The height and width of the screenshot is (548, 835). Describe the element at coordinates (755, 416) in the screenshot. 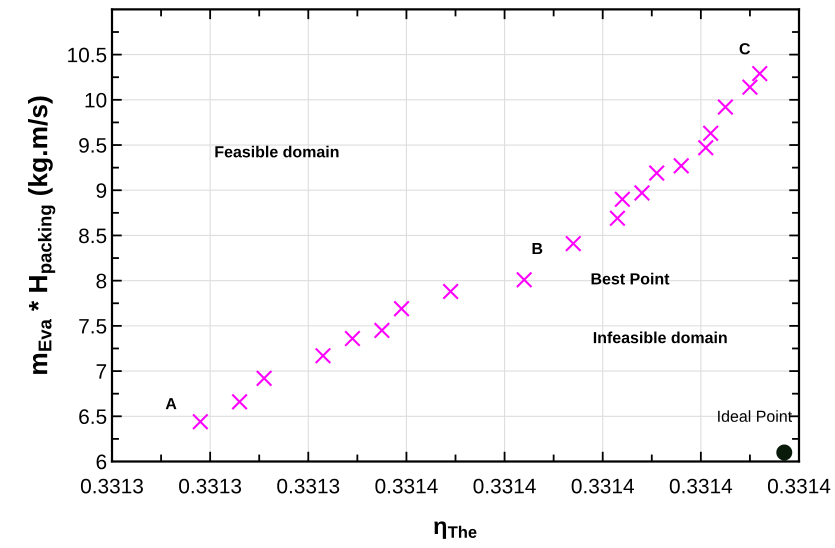

I see `annotation: Ideal Point` at that location.